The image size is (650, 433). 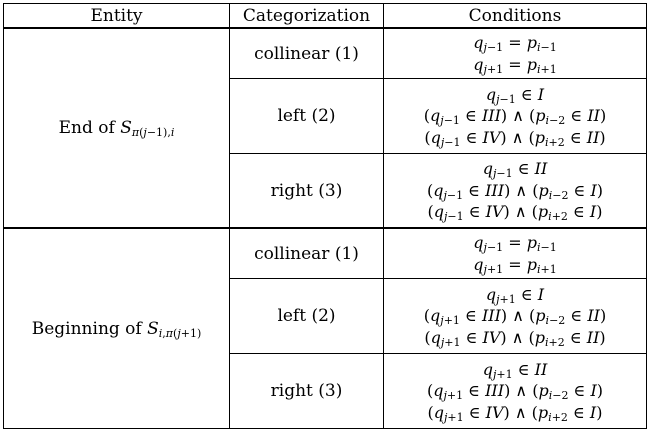 I want to click on condition-line: (qj−1 ∈ III) ∧ (pi−2 ∈ I), so click(x=515, y=191).